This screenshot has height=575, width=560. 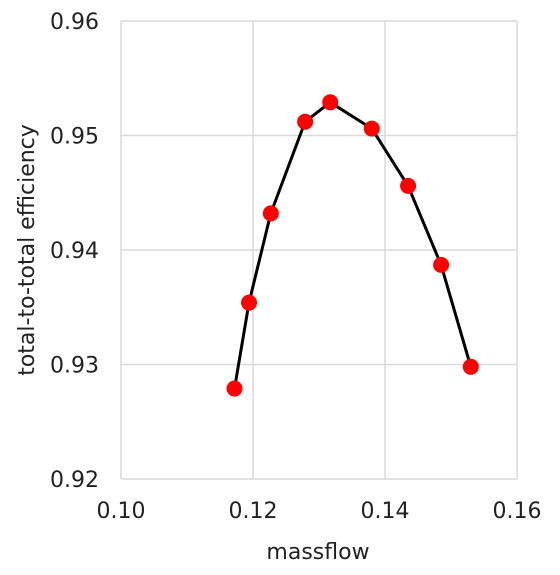 What do you see at coordinates (27, 250) in the screenshot?
I see `y-axis-label: total-to-total efficiency` at bounding box center [27, 250].